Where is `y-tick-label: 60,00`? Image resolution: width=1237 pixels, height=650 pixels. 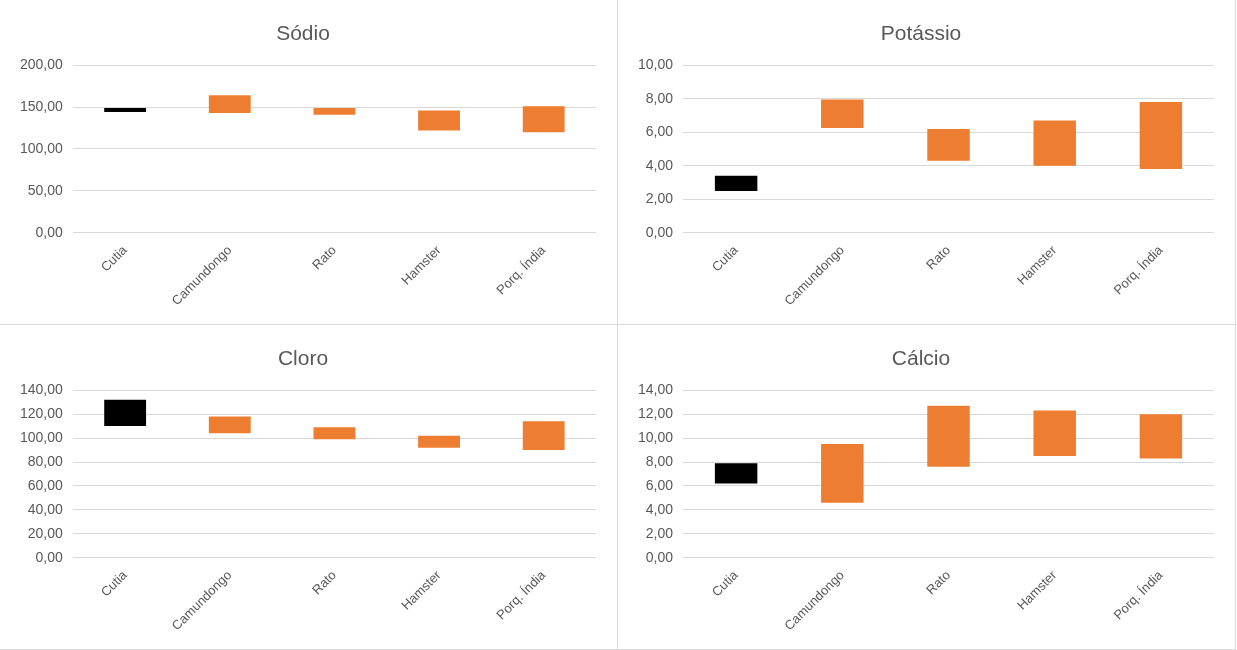
y-tick-label: 60,00 is located at coordinates (45, 484).